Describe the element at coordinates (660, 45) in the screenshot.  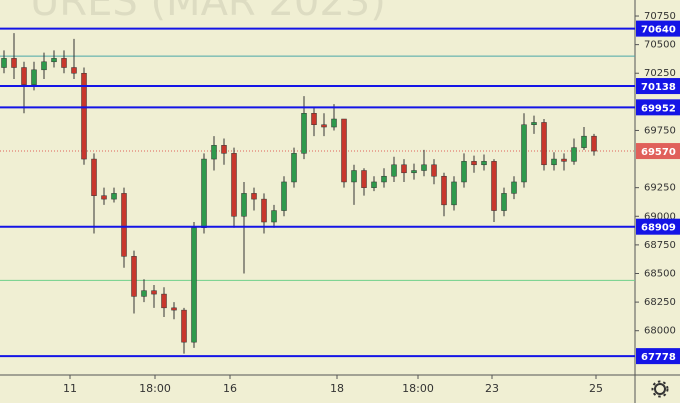
I see `y-tick-label: 70500` at that location.